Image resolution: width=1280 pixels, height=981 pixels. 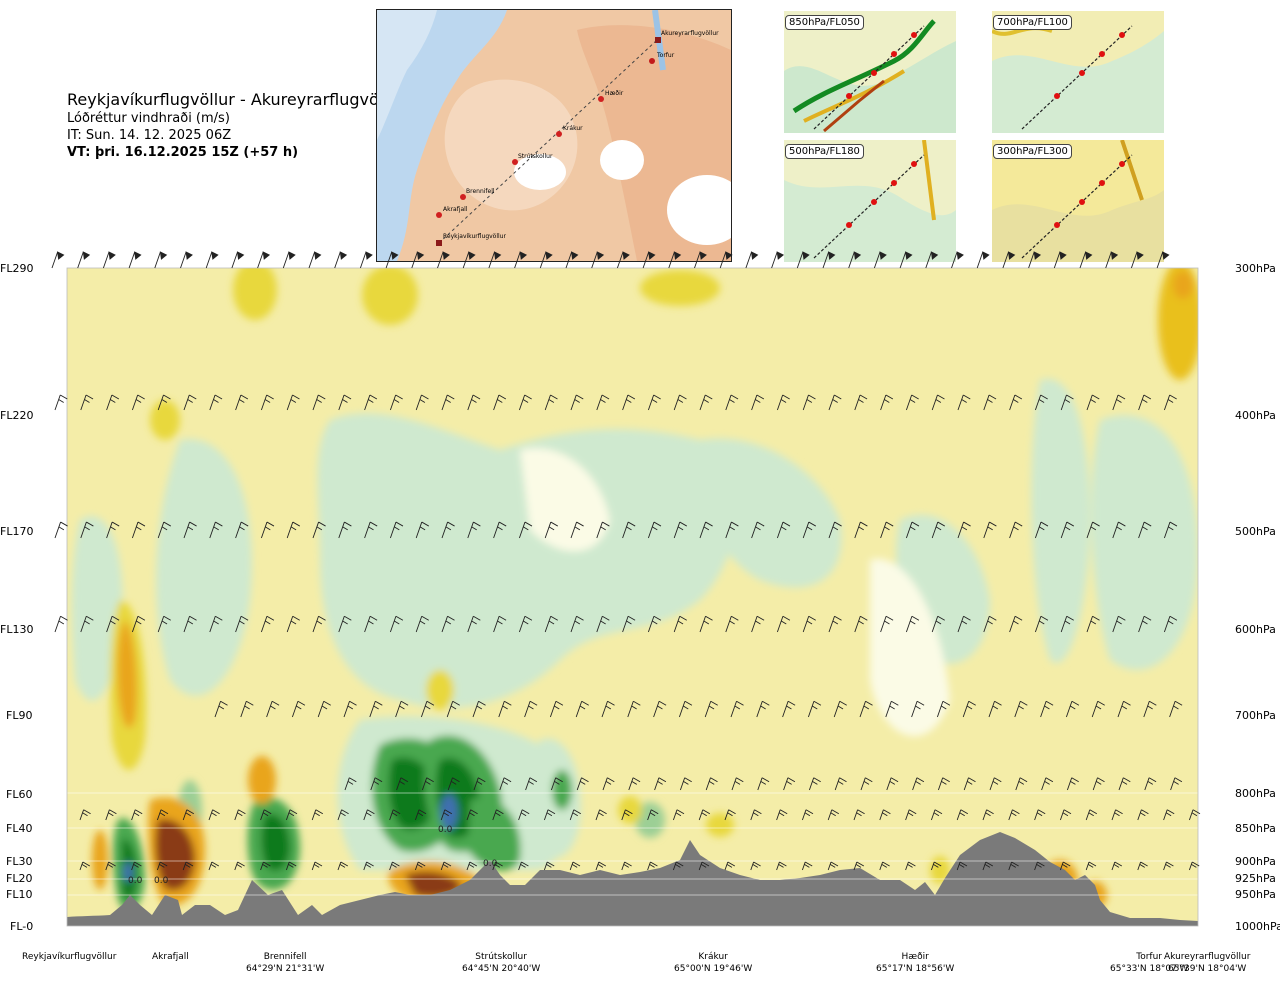 I want to click on value-annotations: 0.0 0.0 0.0 0.0, so click(x=313, y=855).